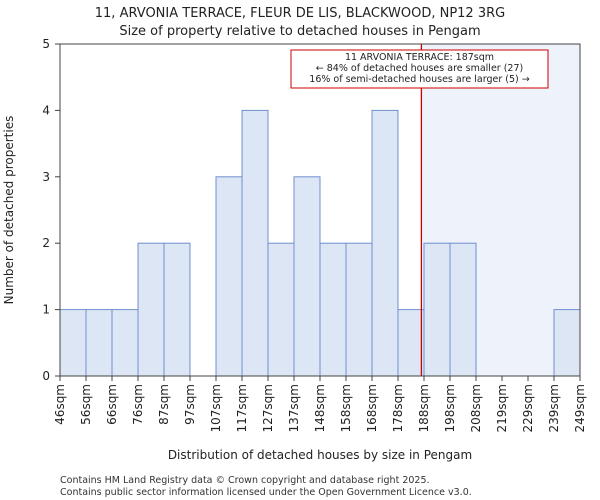  What do you see at coordinates (476, 408) in the screenshot?
I see `x-tick-label-208sqm: 208sqm` at bounding box center [476, 408].